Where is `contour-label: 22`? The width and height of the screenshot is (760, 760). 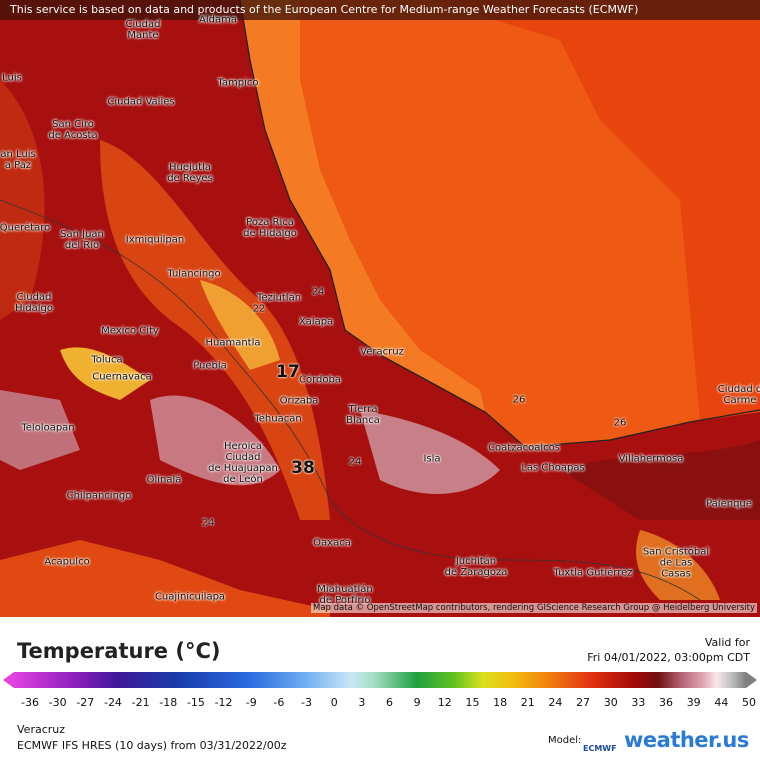 contour-label: 22 is located at coordinates (259, 309).